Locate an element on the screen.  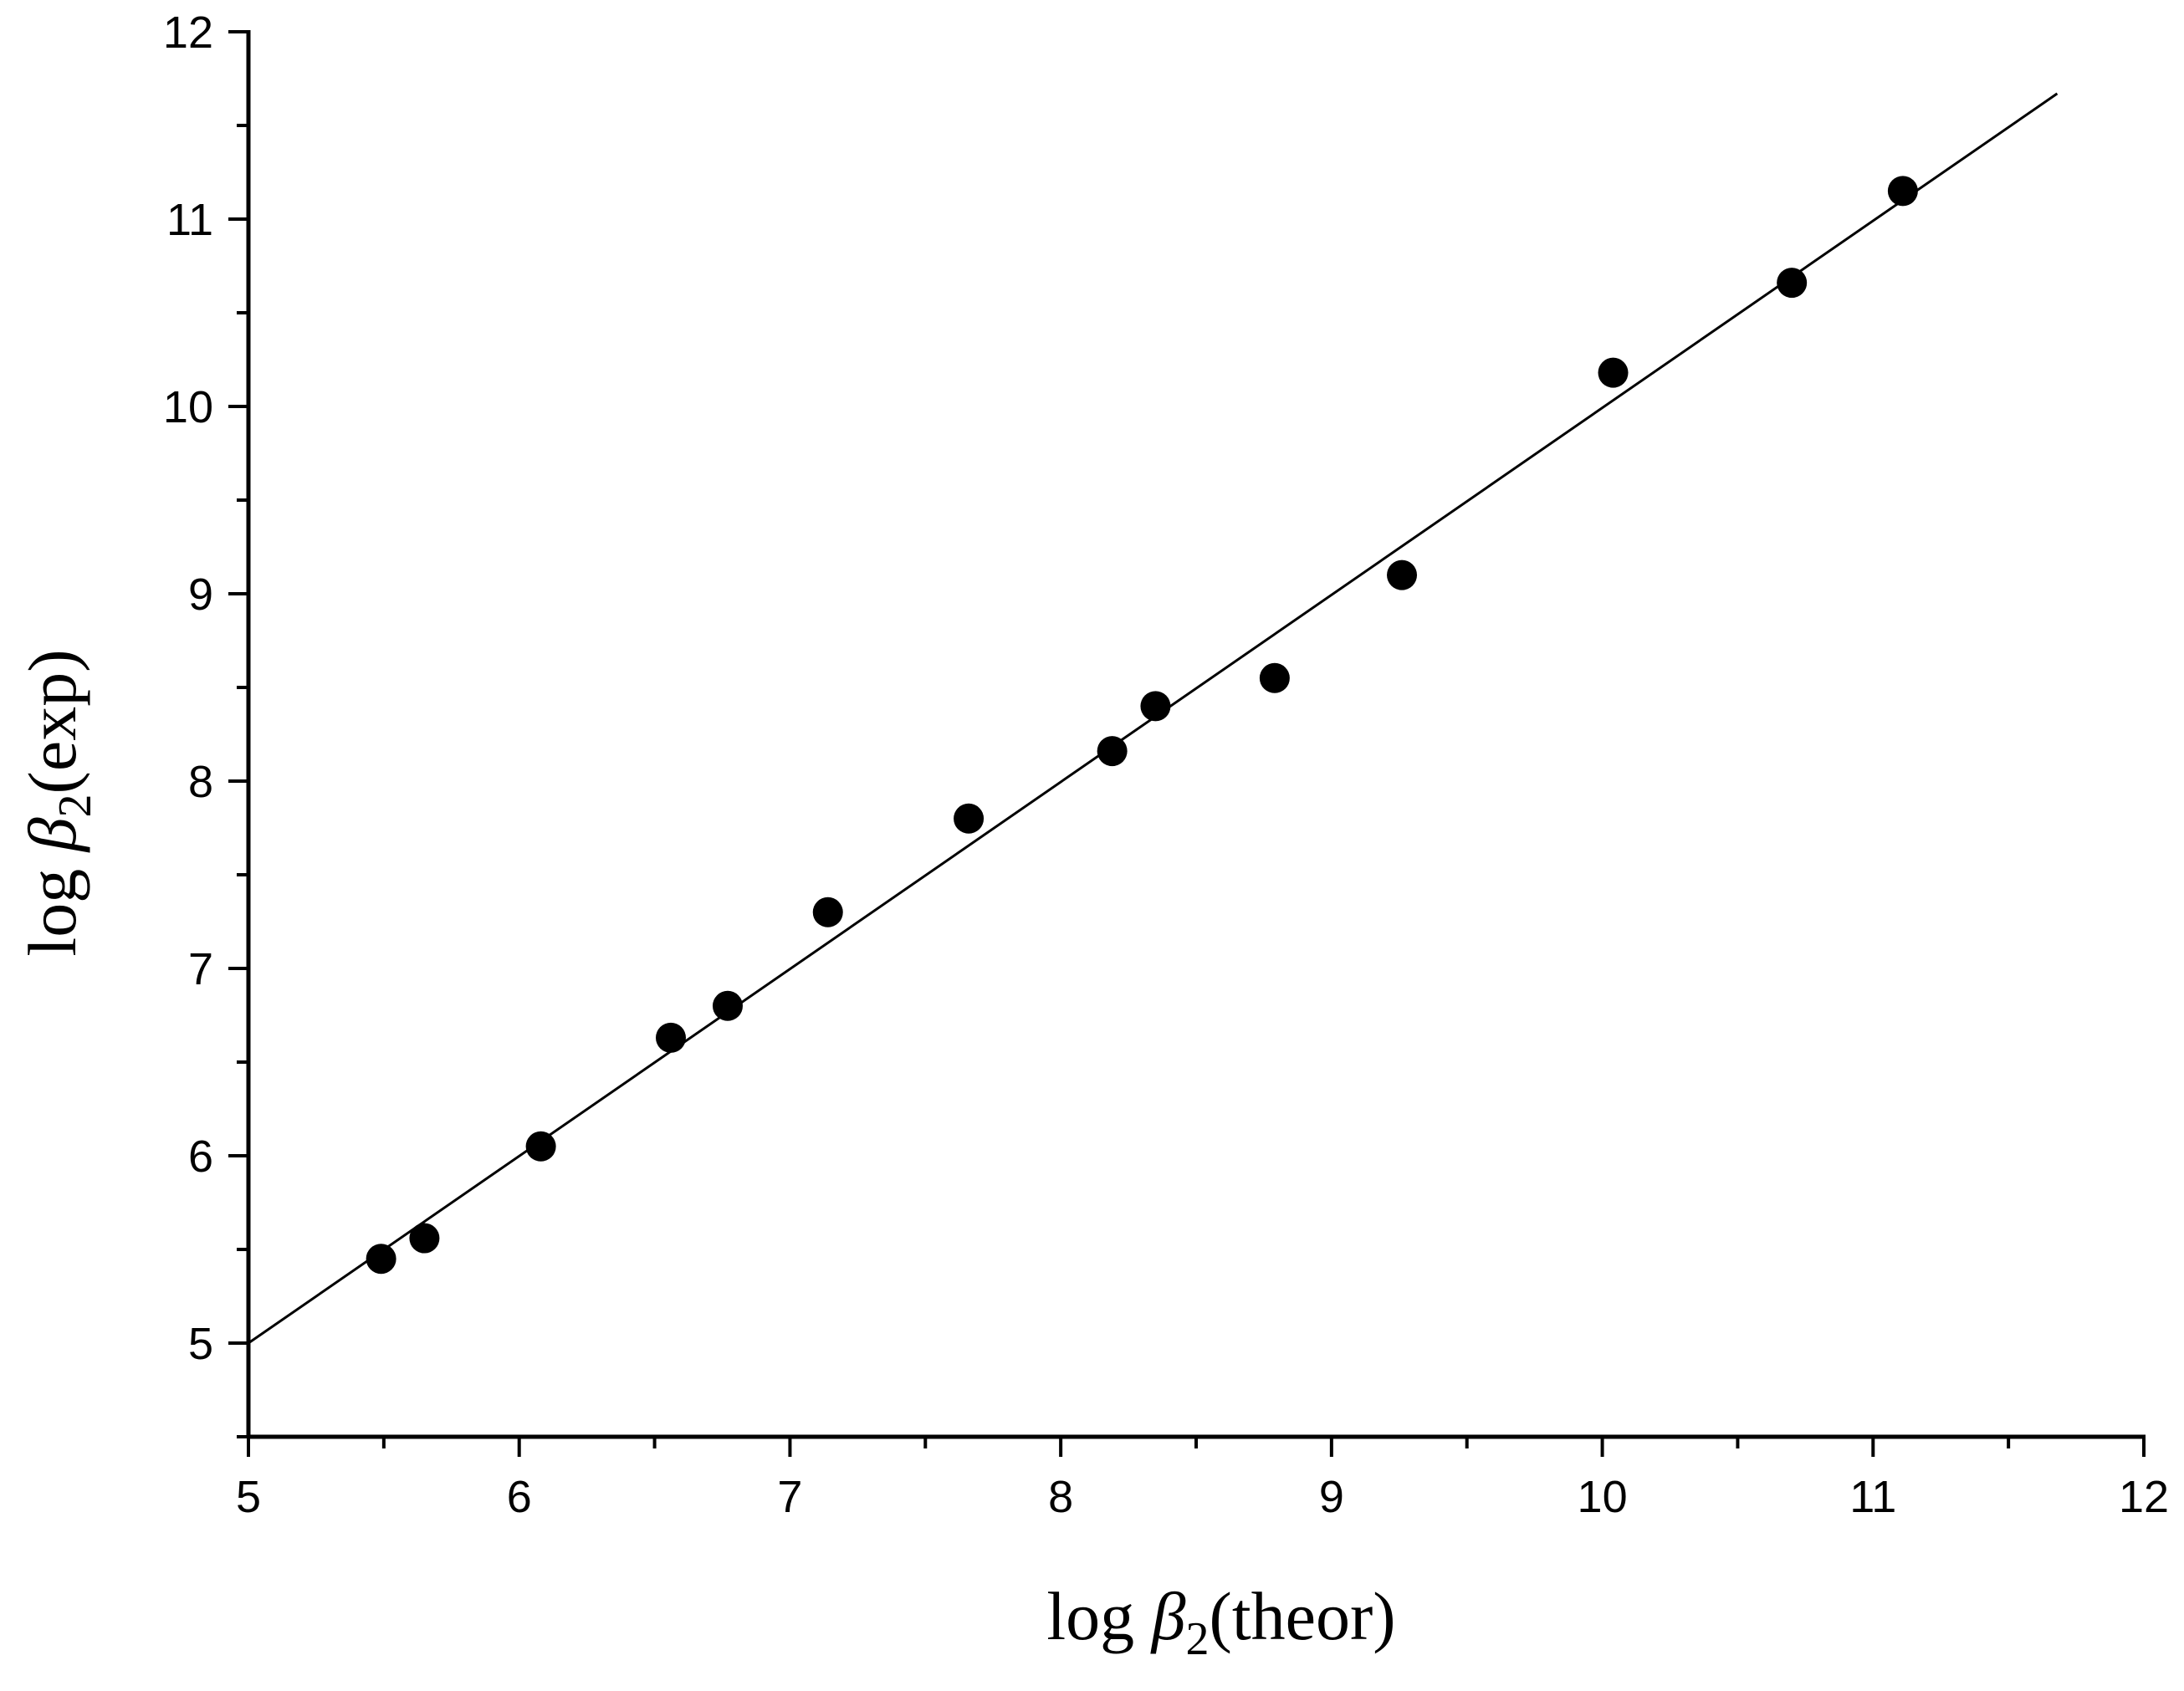
y-tick-label: 6 is located at coordinates (200, 1157).